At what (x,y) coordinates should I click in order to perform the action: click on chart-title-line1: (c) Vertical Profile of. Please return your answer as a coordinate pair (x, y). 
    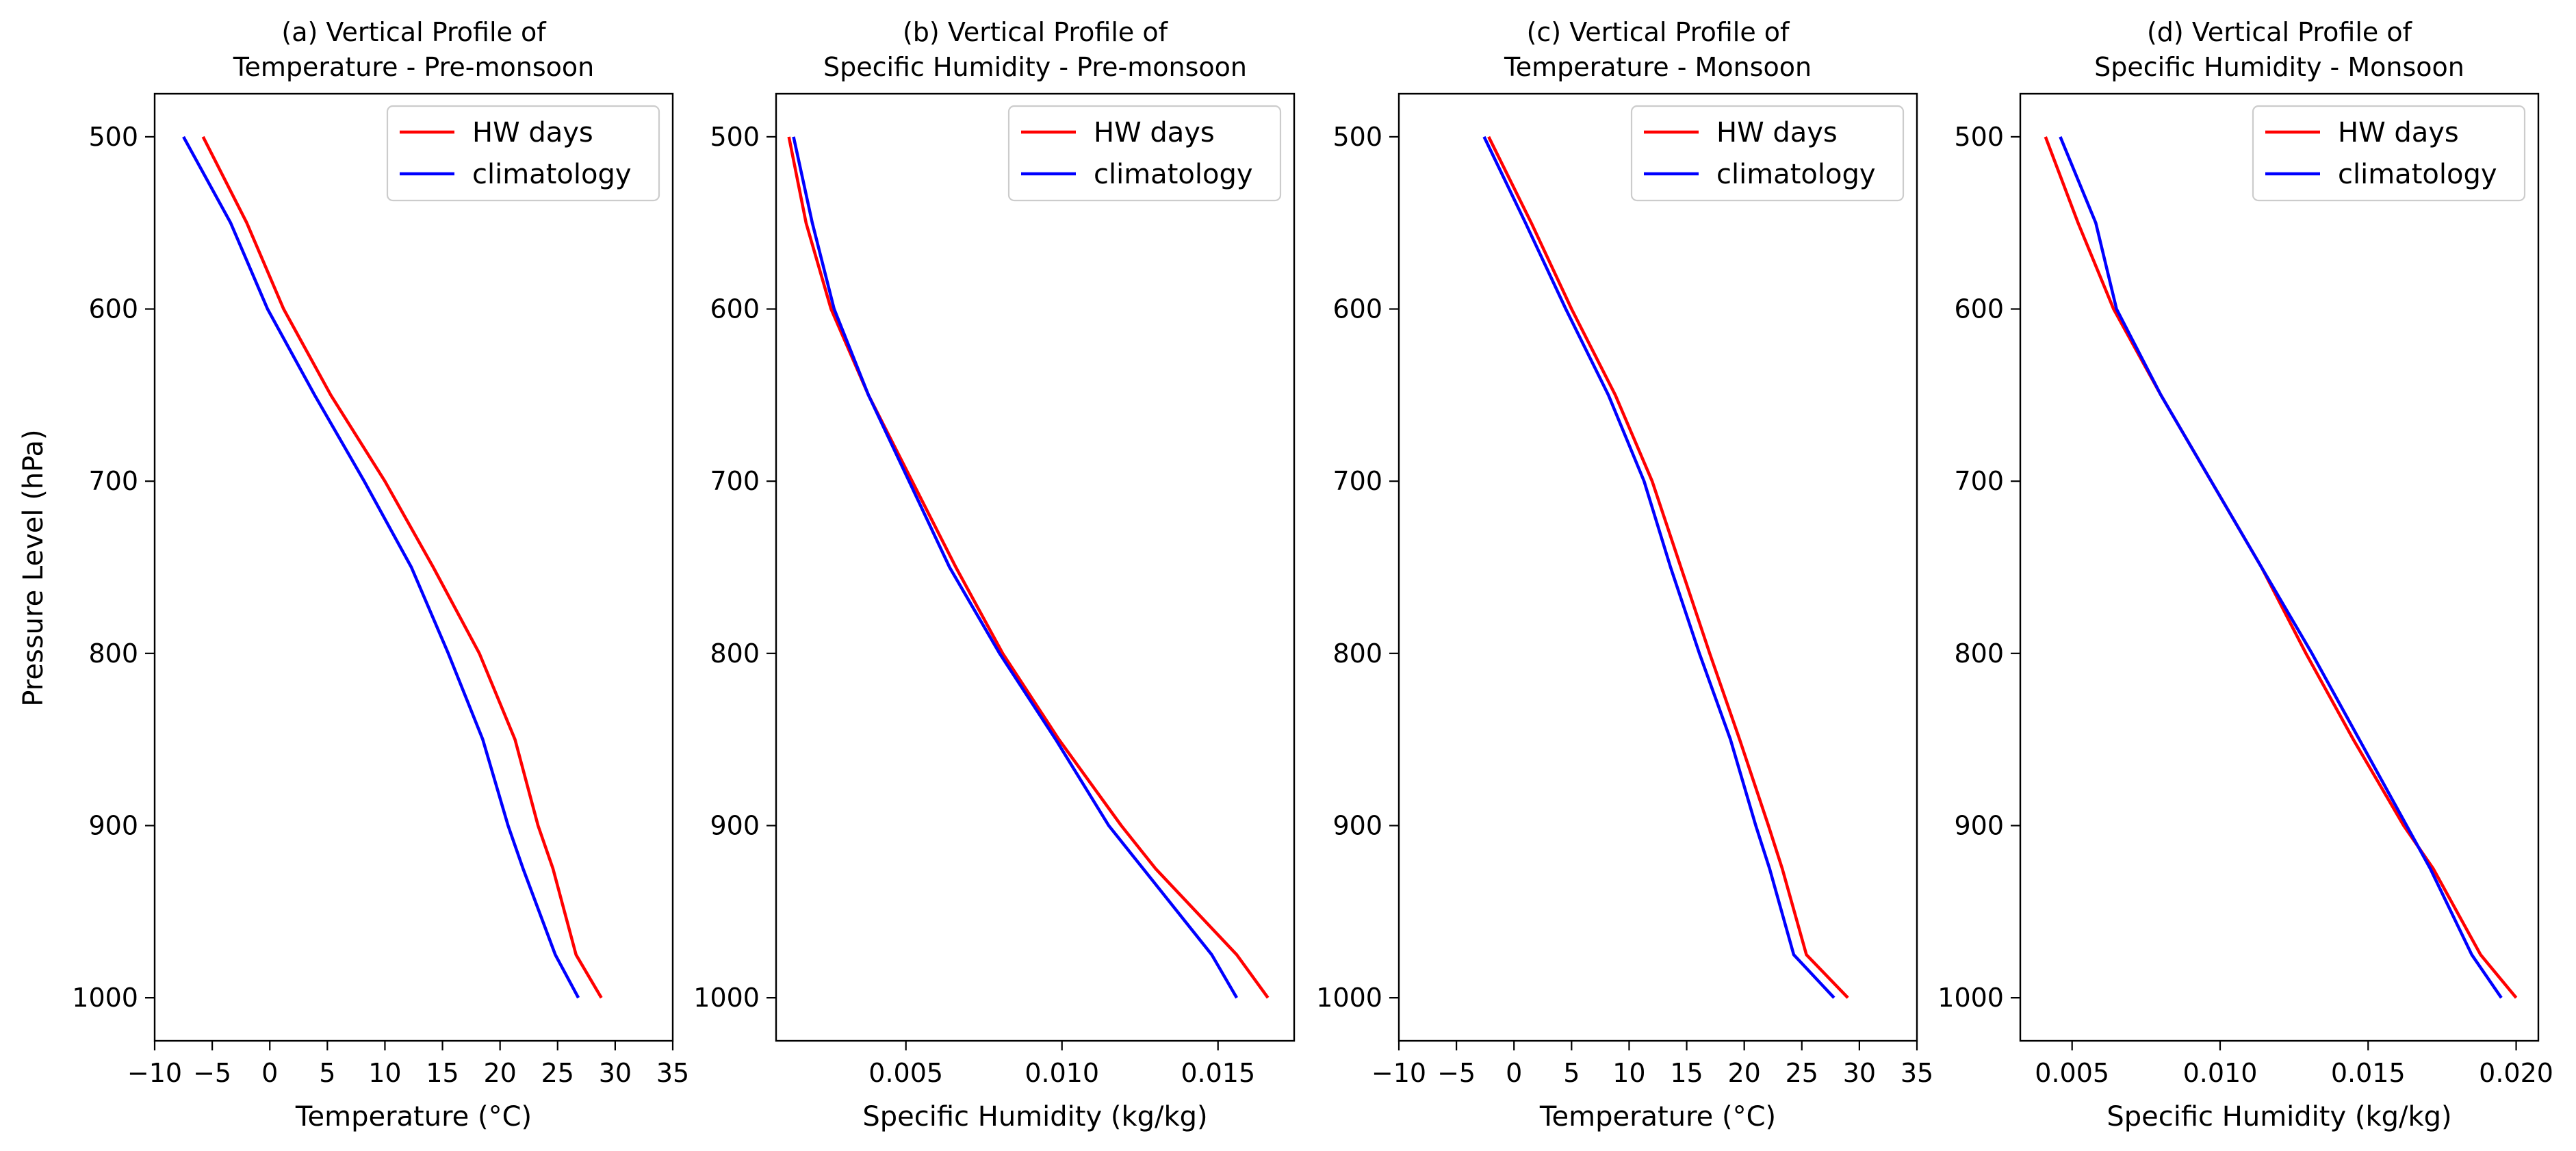
    Looking at the image, I should click on (1658, 32).